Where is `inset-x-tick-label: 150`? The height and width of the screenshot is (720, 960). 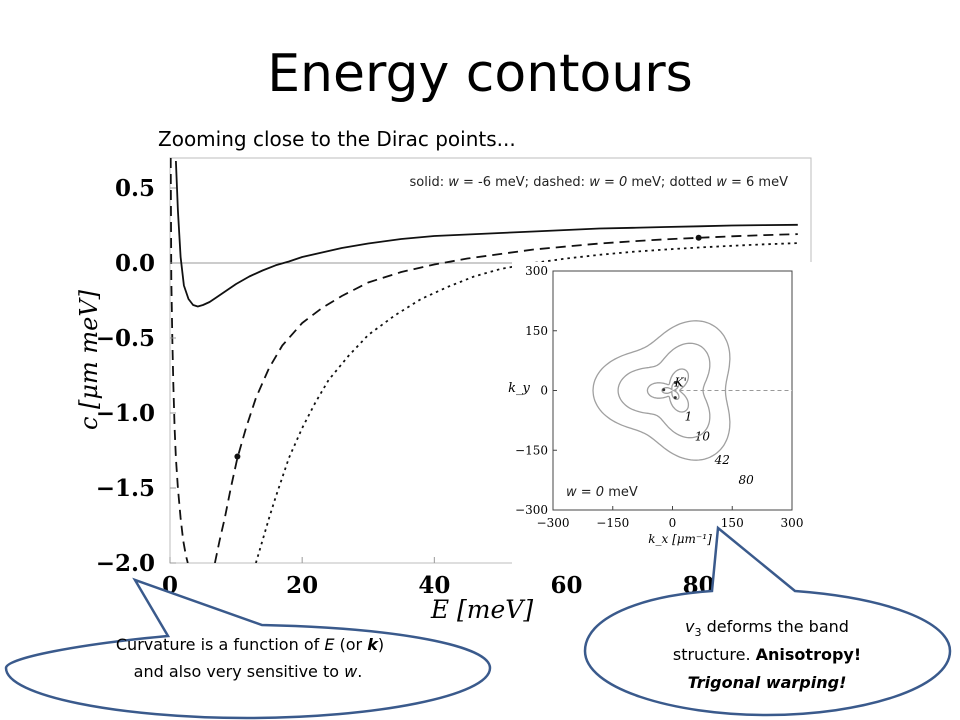
inset-x-tick-label: 150 is located at coordinates (732, 523).